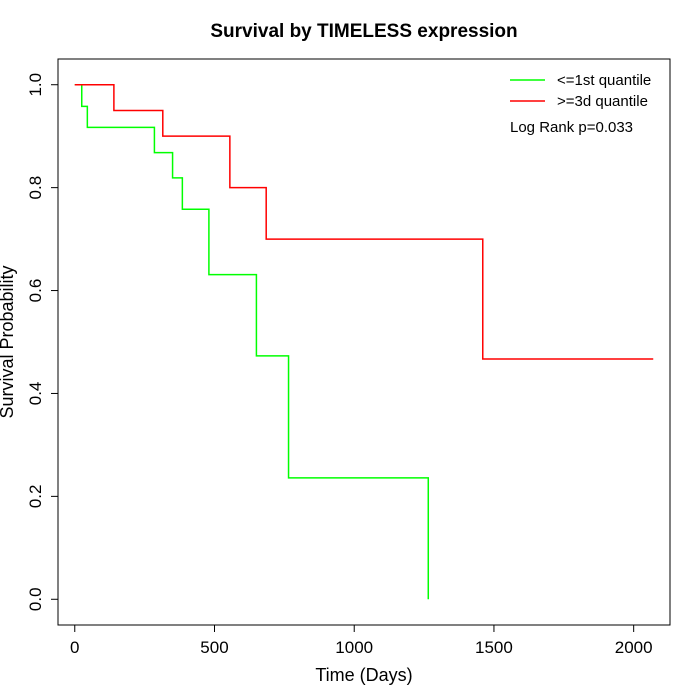 This screenshot has height=700, width=700. I want to click on y-tick-label: 0.2, so click(35, 497).